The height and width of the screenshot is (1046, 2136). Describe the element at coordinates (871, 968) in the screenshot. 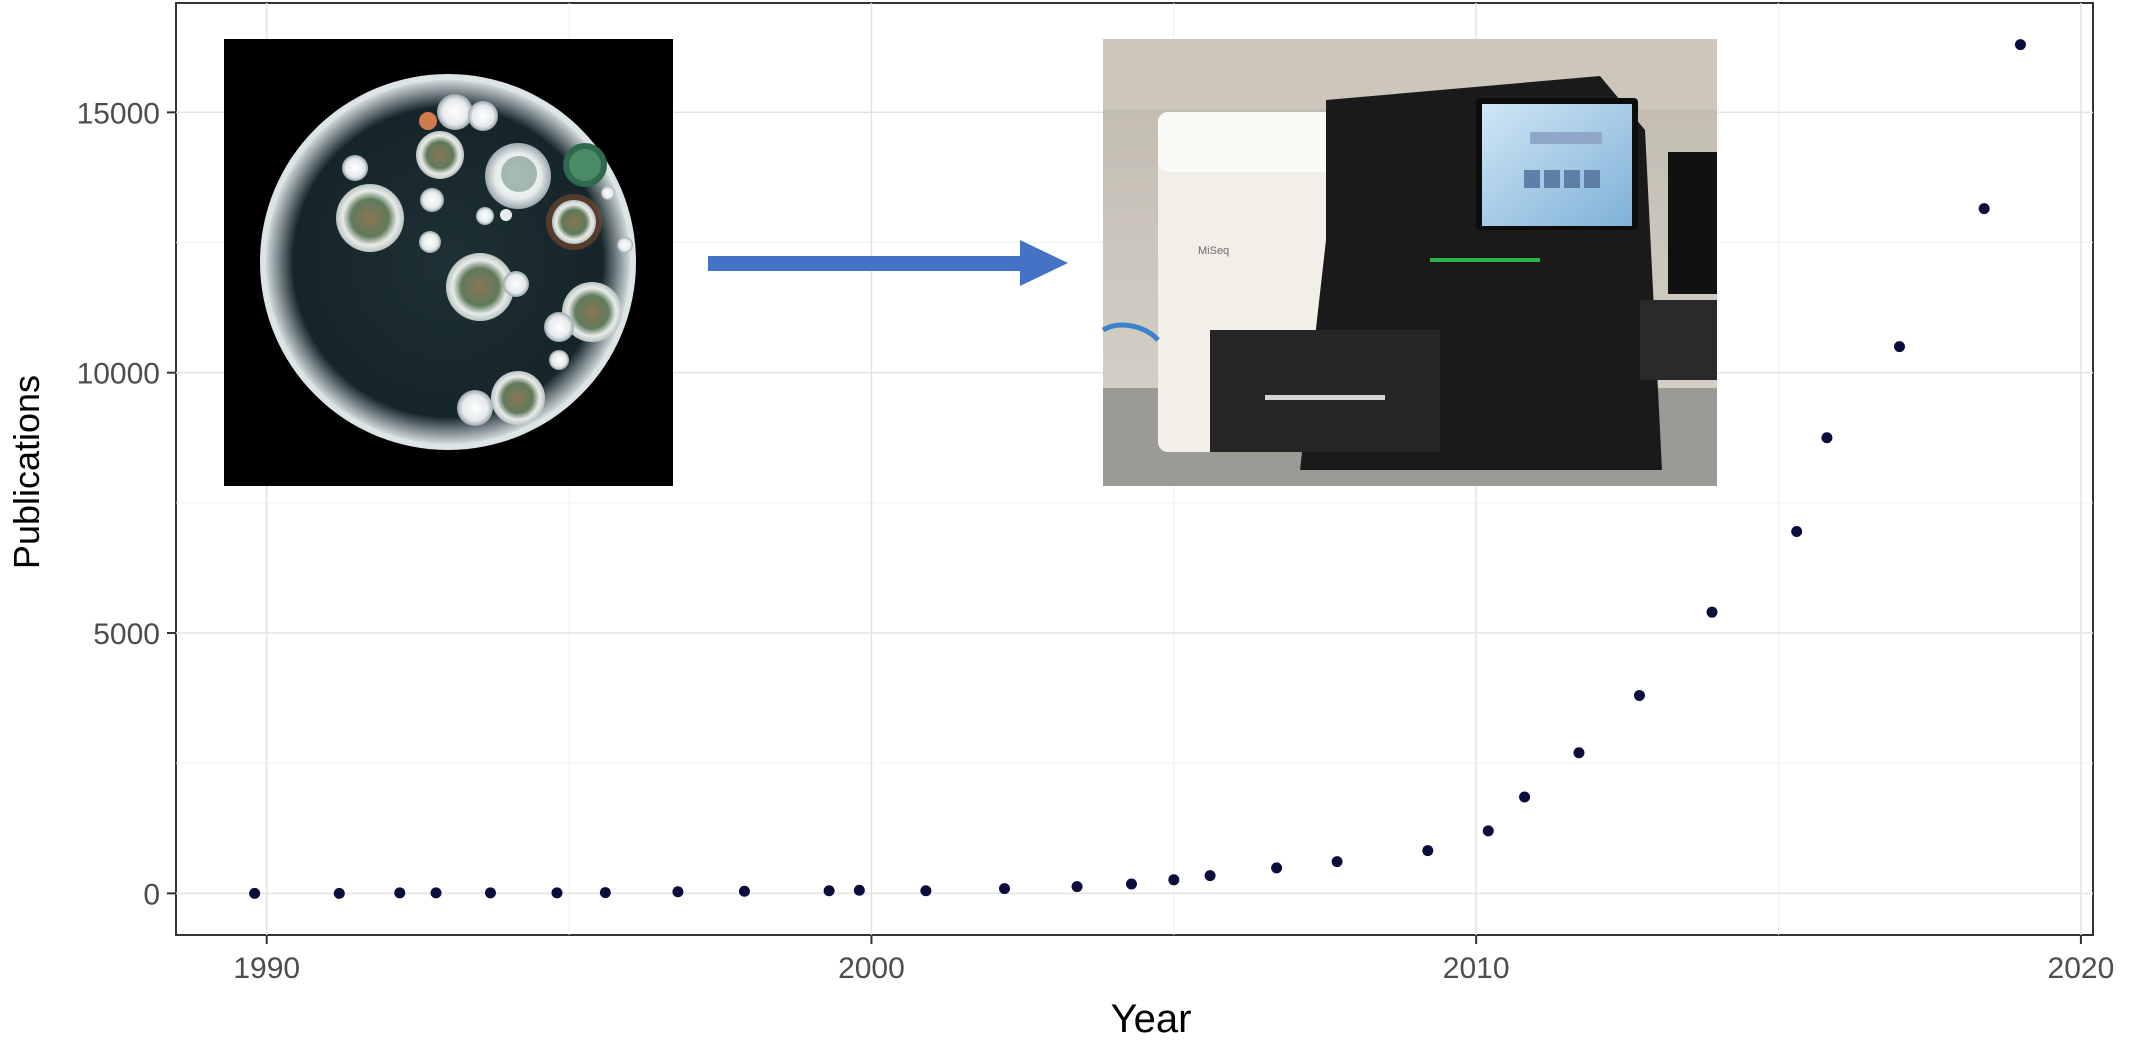

I see `x-tick-label: 2000` at that location.